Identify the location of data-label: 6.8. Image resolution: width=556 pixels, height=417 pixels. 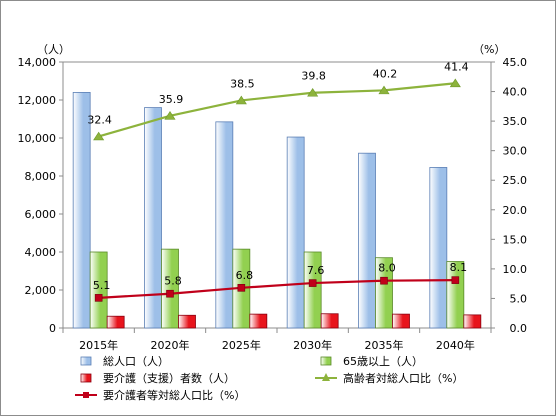
(245, 275).